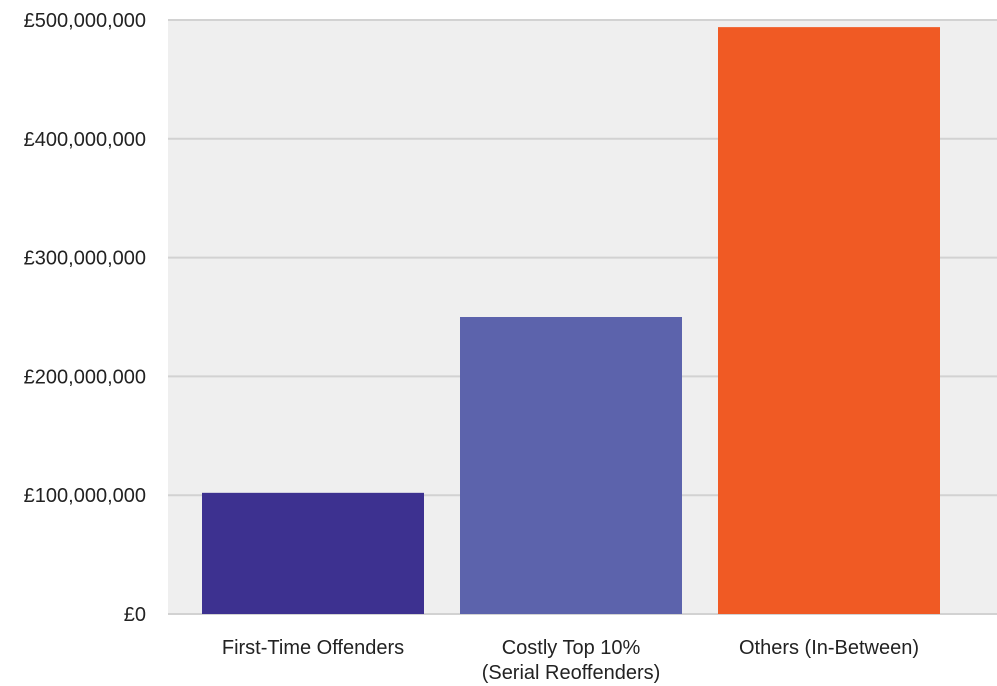  I want to click on x-category-label-line: Others (In-Between), so click(829, 648).